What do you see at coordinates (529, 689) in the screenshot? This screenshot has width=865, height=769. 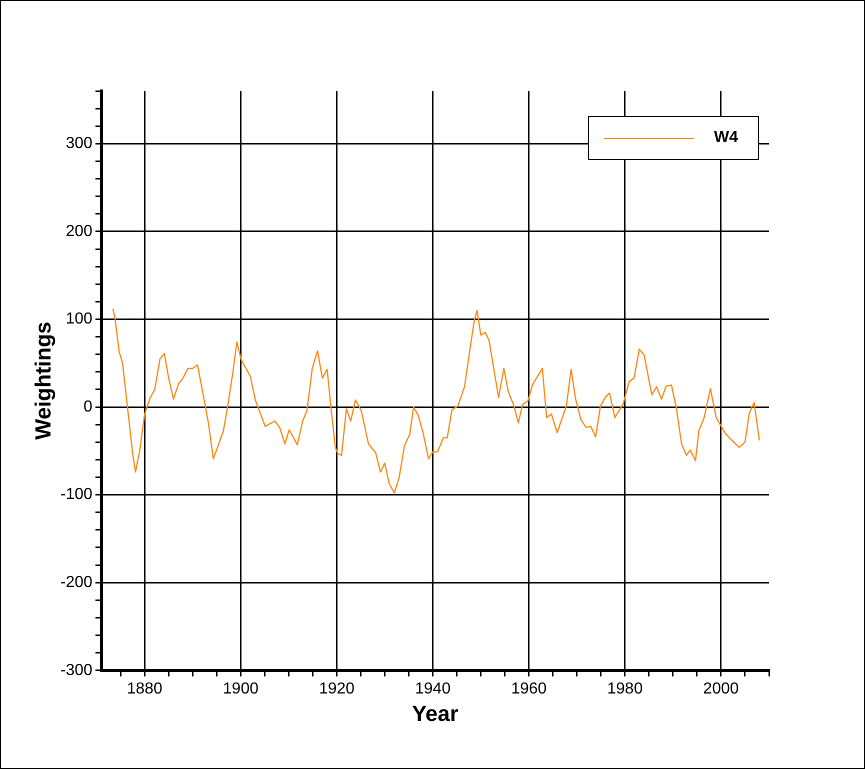 I see `x-tick-label: 1960` at bounding box center [529, 689].